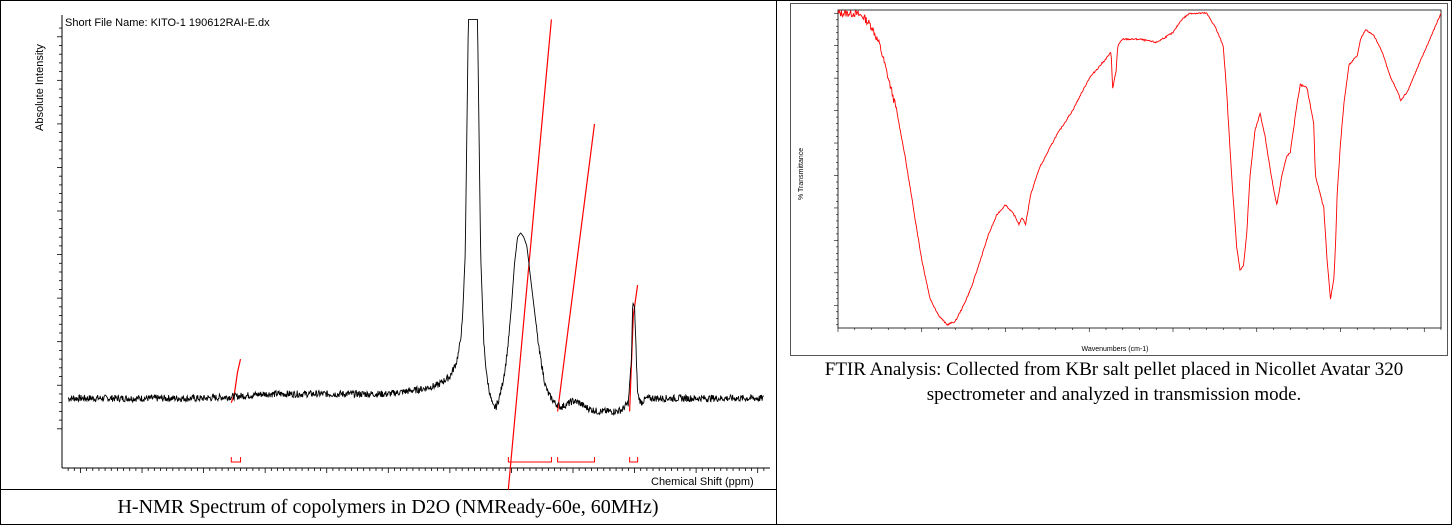  I want to click on ftir-y-axis-label: % Transmittance, so click(801, 174).